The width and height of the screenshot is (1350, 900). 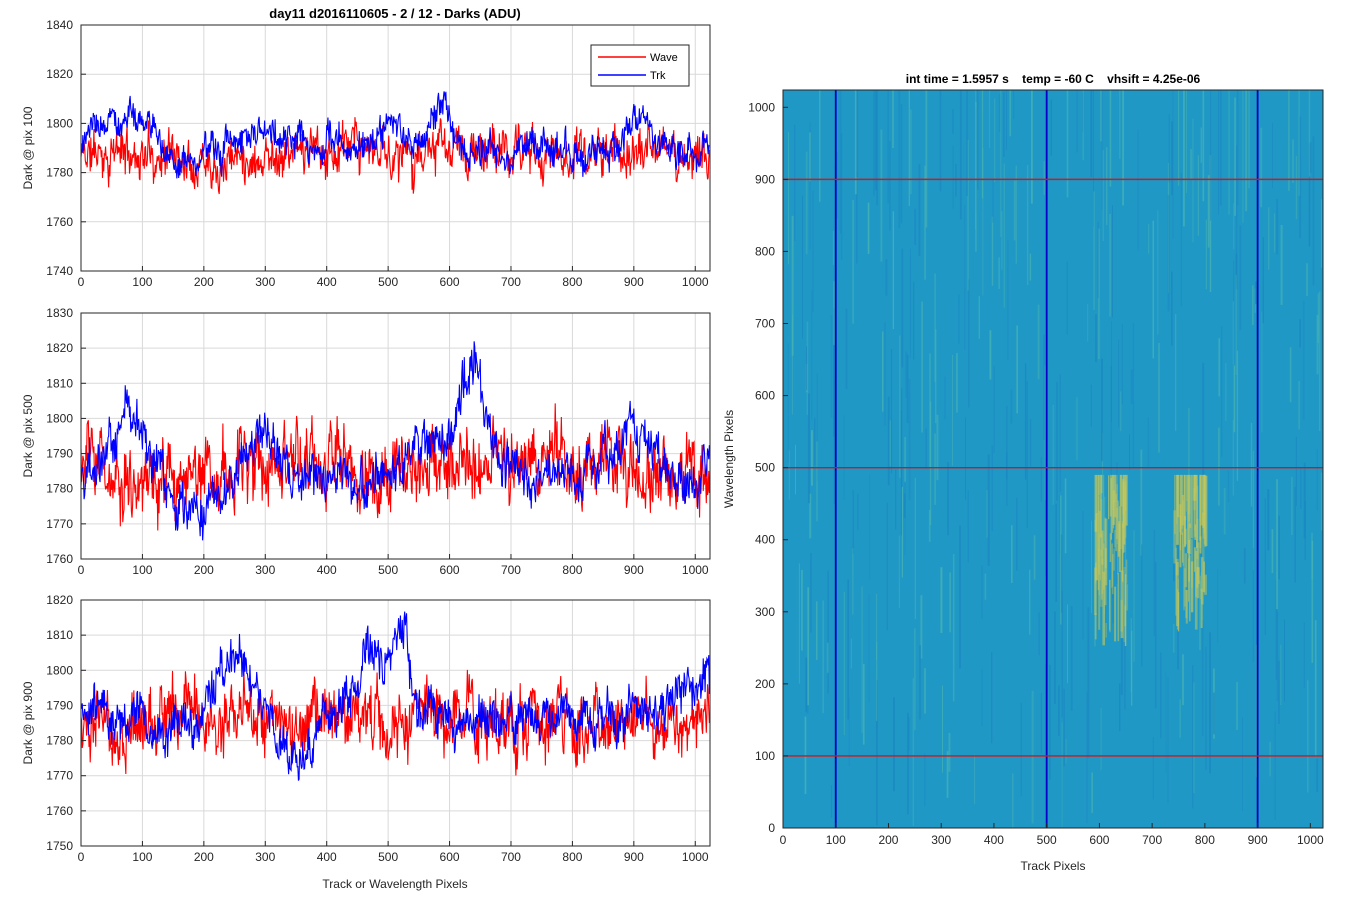 What do you see at coordinates (395, 148) in the screenshot?
I see `axes-box` at bounding box center [395, 148].